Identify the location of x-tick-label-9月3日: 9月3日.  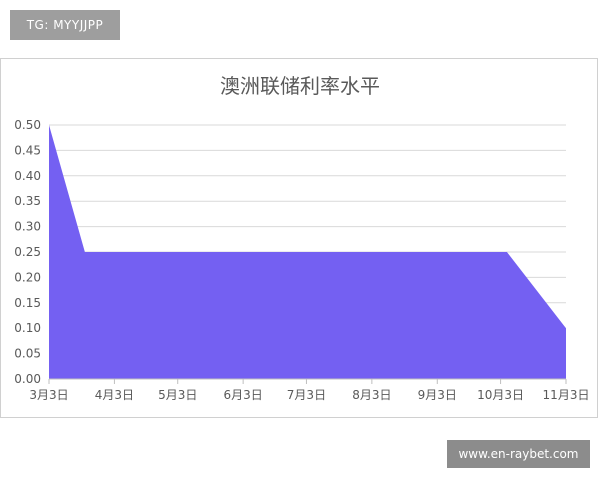
(437, 395).